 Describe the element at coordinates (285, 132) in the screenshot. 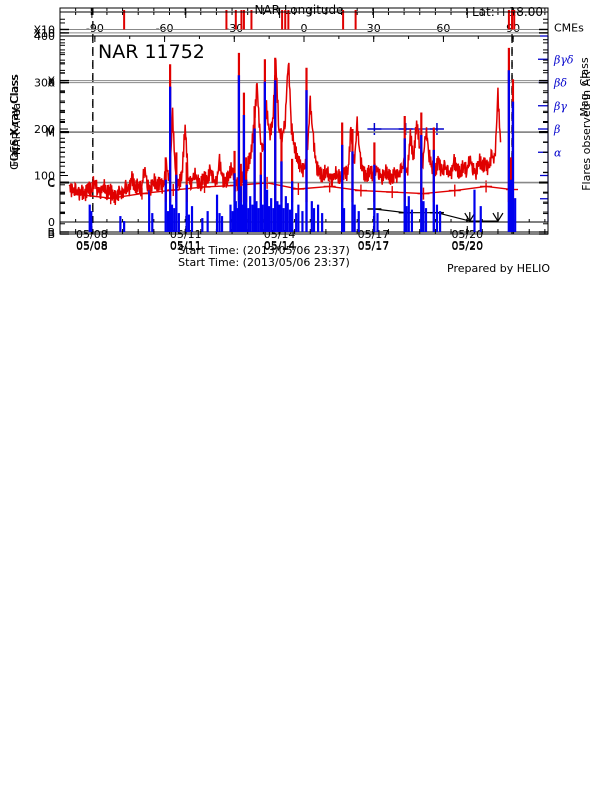

I see `goes-red-trace` at that location.